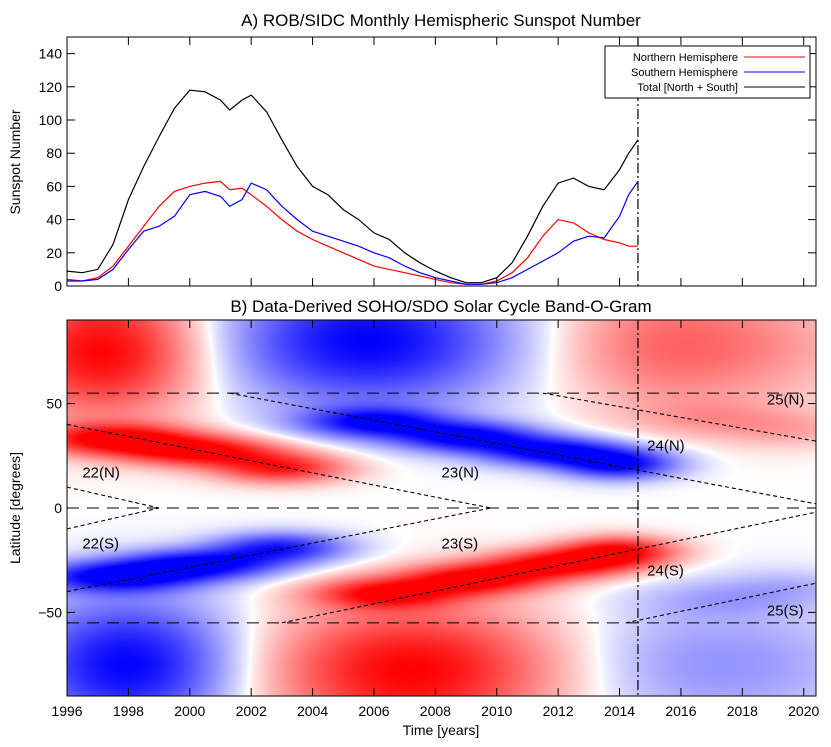 Image resolution: width=831 pixels, height=747 pixels. Describe the element at coordinates (54, 404) in the screenshot. I see `panel-b-ytick-label: 50` at that location.